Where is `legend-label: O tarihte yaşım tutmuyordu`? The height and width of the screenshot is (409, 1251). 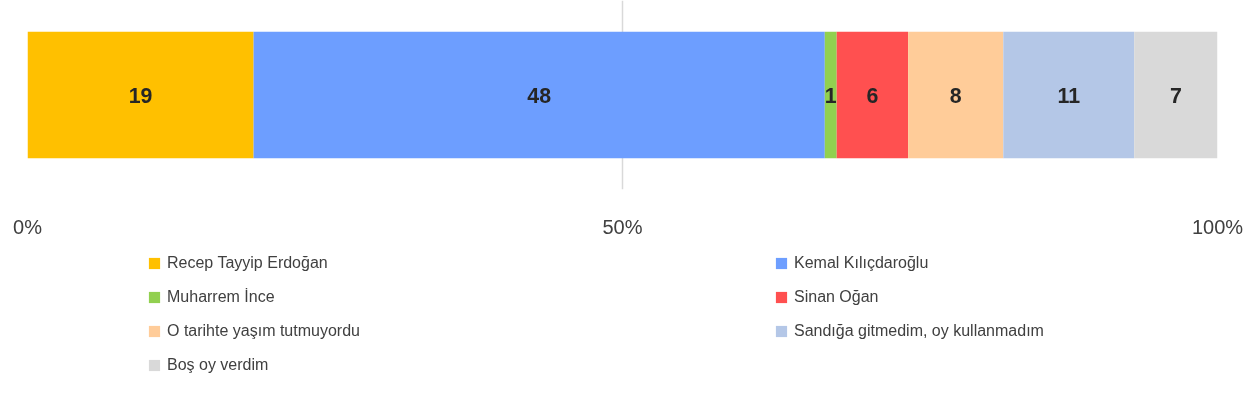
legend-label: O tarihte yaşım tutmuyordu is located at coordinates (264, 331).